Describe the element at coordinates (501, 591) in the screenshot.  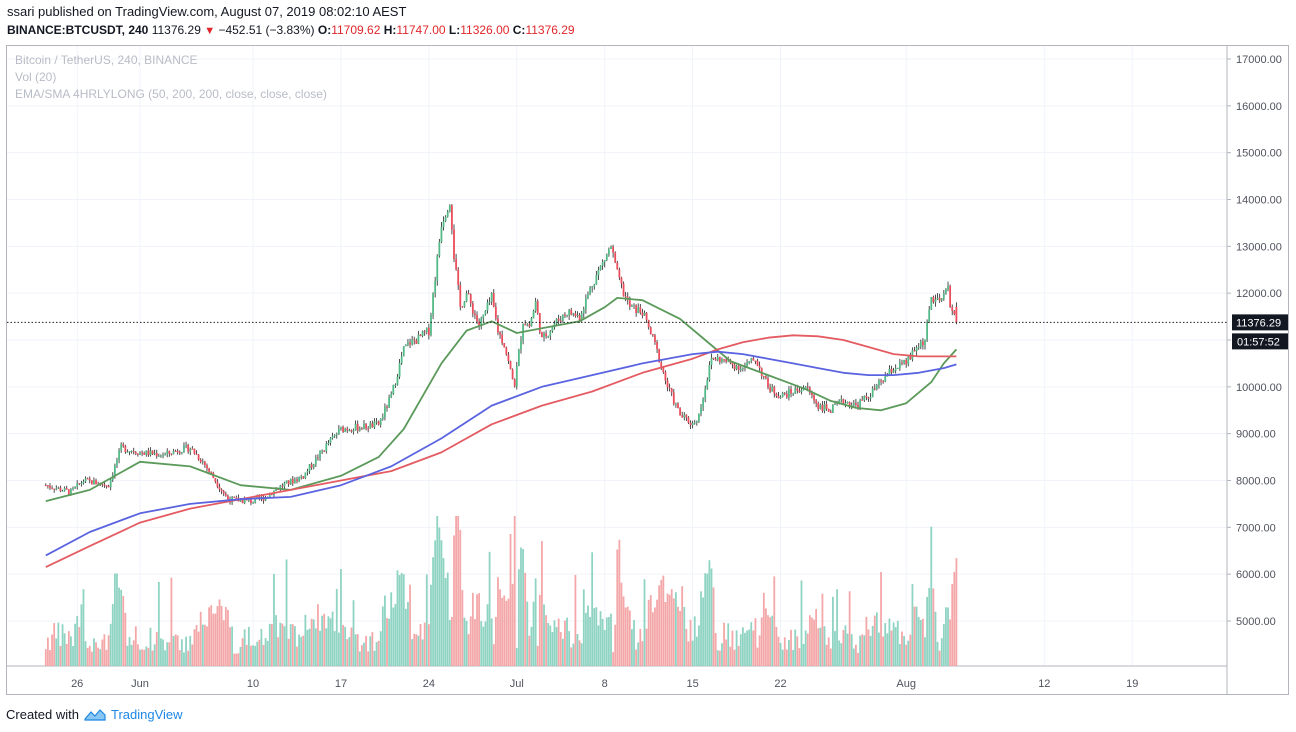
I see `volume-bars` at that location.